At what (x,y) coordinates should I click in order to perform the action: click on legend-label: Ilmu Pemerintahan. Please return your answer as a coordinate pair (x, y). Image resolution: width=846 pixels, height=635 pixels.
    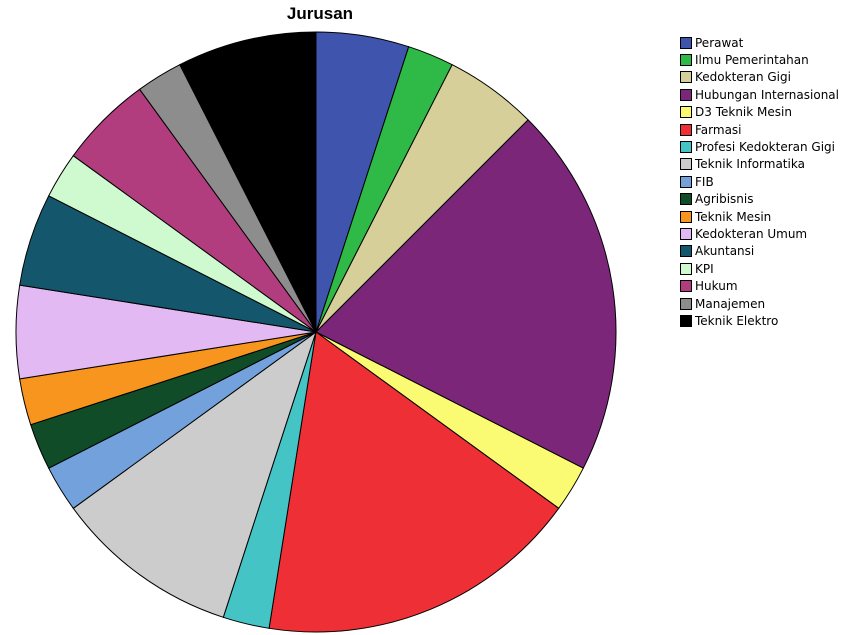
    Looking at the image, I should click on (752, 60).